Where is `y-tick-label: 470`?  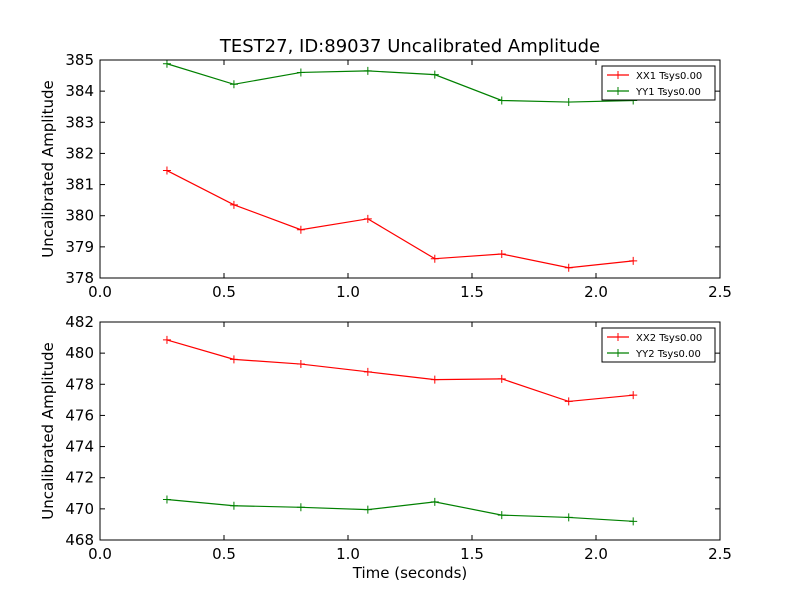
y-tick-label: 470 is located at coordinates (79, 509).